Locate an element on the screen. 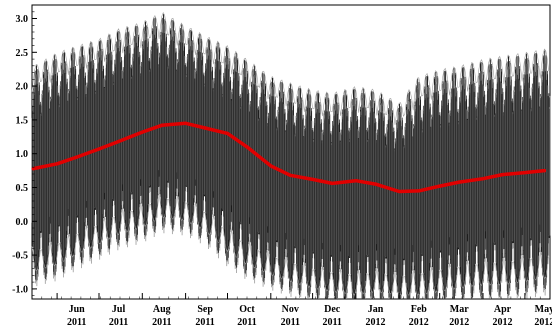 Image resolution: width=552 pixels, height=336 pixels. x-tick-label-month: Aug is located at coordinates (162, 309).